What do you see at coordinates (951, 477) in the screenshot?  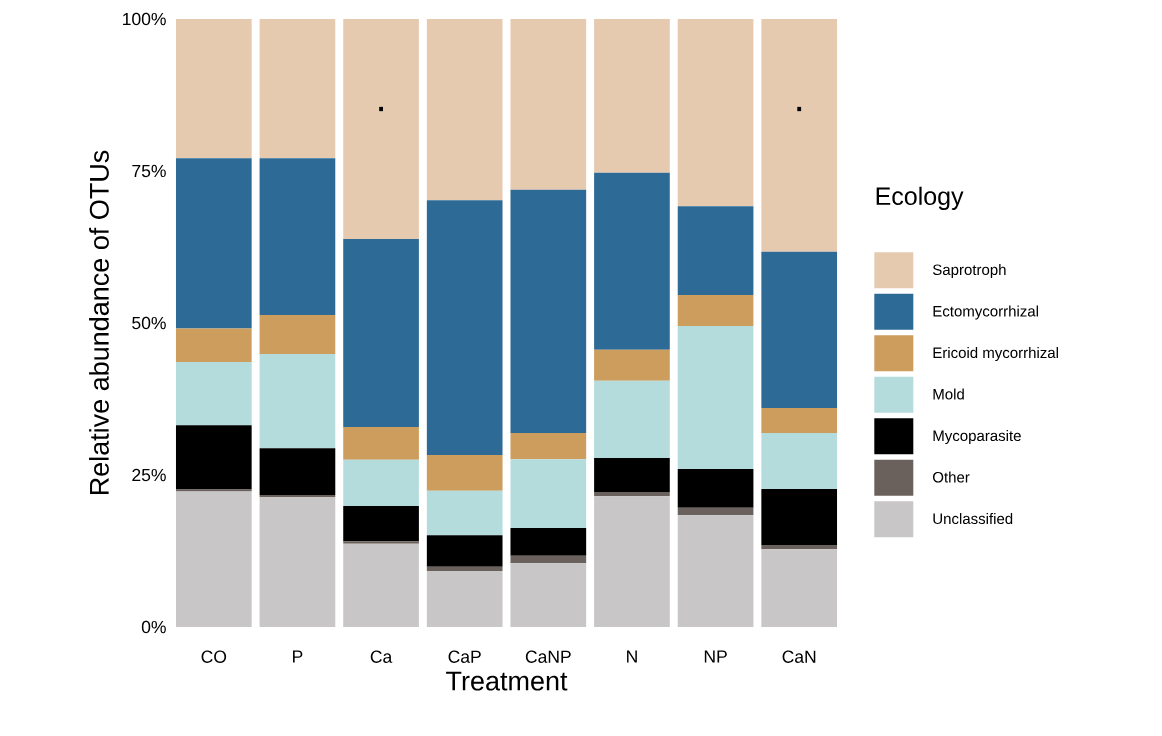 I see `legend-label: Other` at bounding box center [951, 477].